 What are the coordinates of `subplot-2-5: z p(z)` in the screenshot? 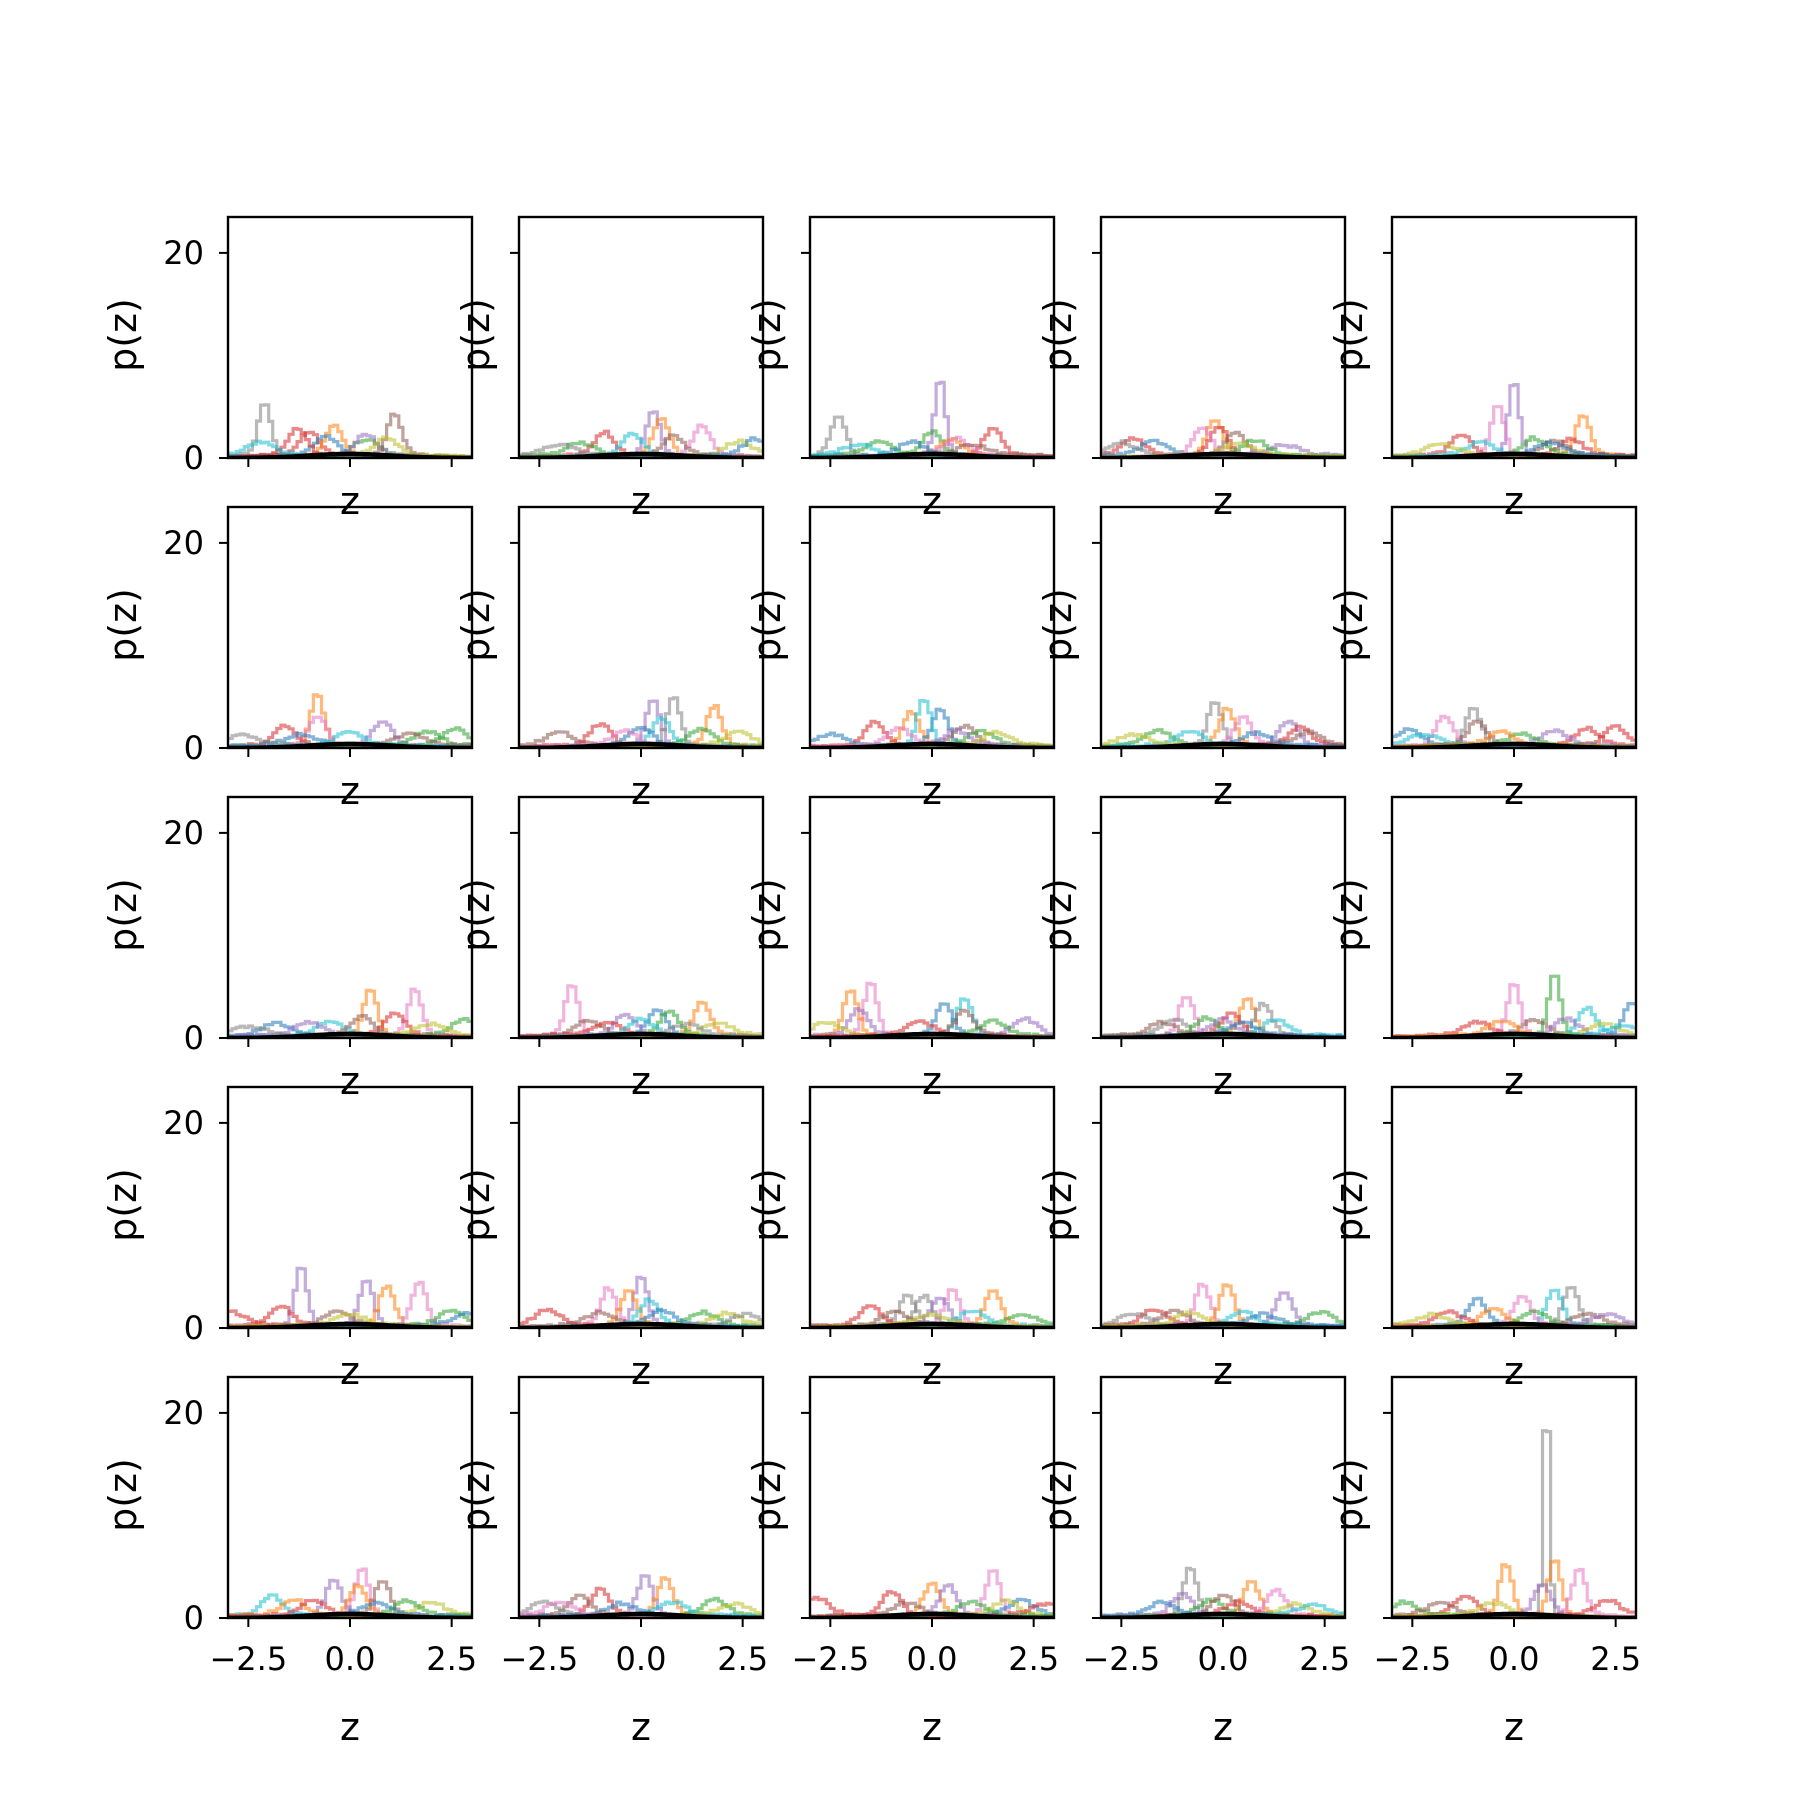 It's located at (1482, 659).